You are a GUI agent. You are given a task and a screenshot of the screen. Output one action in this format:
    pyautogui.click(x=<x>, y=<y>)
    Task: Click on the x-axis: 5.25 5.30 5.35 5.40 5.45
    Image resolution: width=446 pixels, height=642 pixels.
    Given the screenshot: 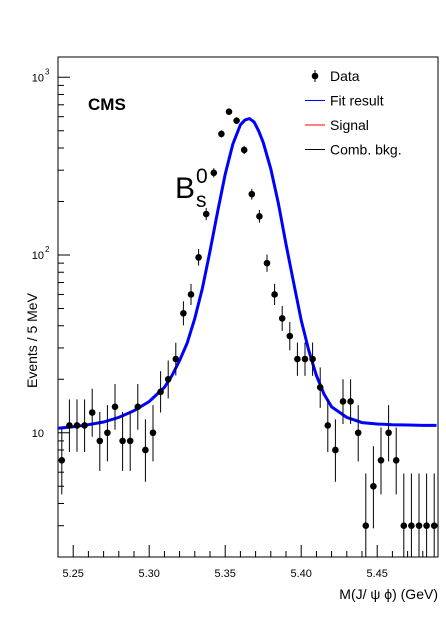 What is the action you would take?
    pyautogui.click(x=248, y=562)
    